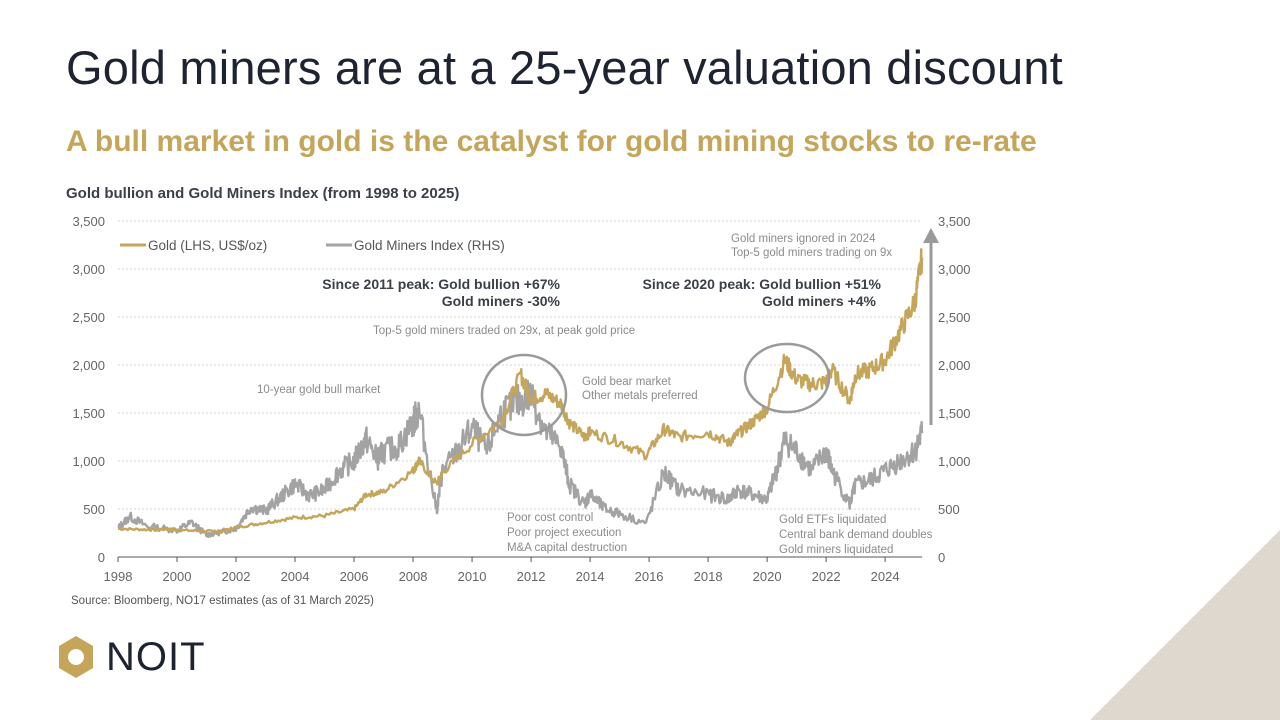 This screenshot has width=1280, height=720. Describe the element at coordinates (954, 269) in the screenshot. I see `y-right-tick-label: 3,000` at that location.